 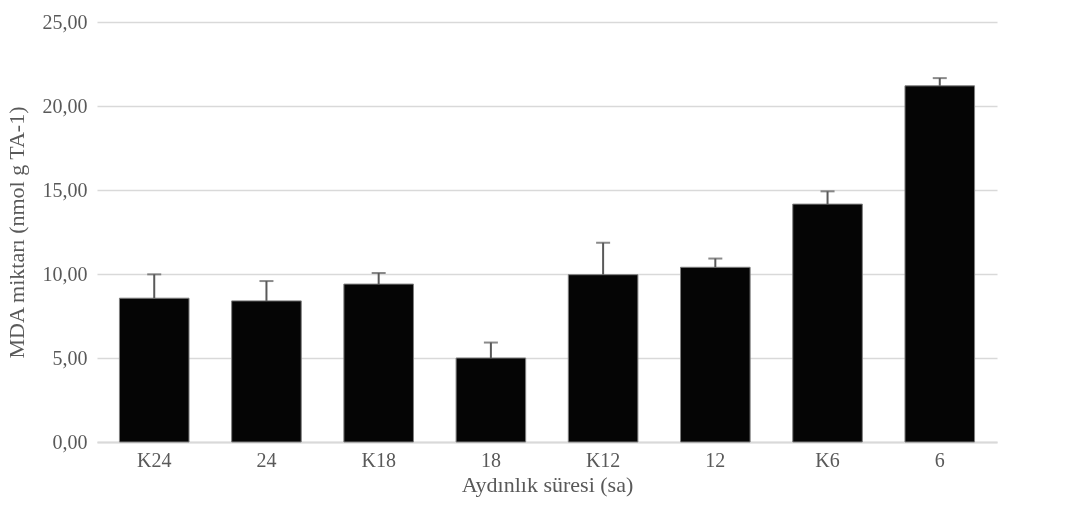 I want to click on x-tick-label: K6, so click(x=827, y=459).